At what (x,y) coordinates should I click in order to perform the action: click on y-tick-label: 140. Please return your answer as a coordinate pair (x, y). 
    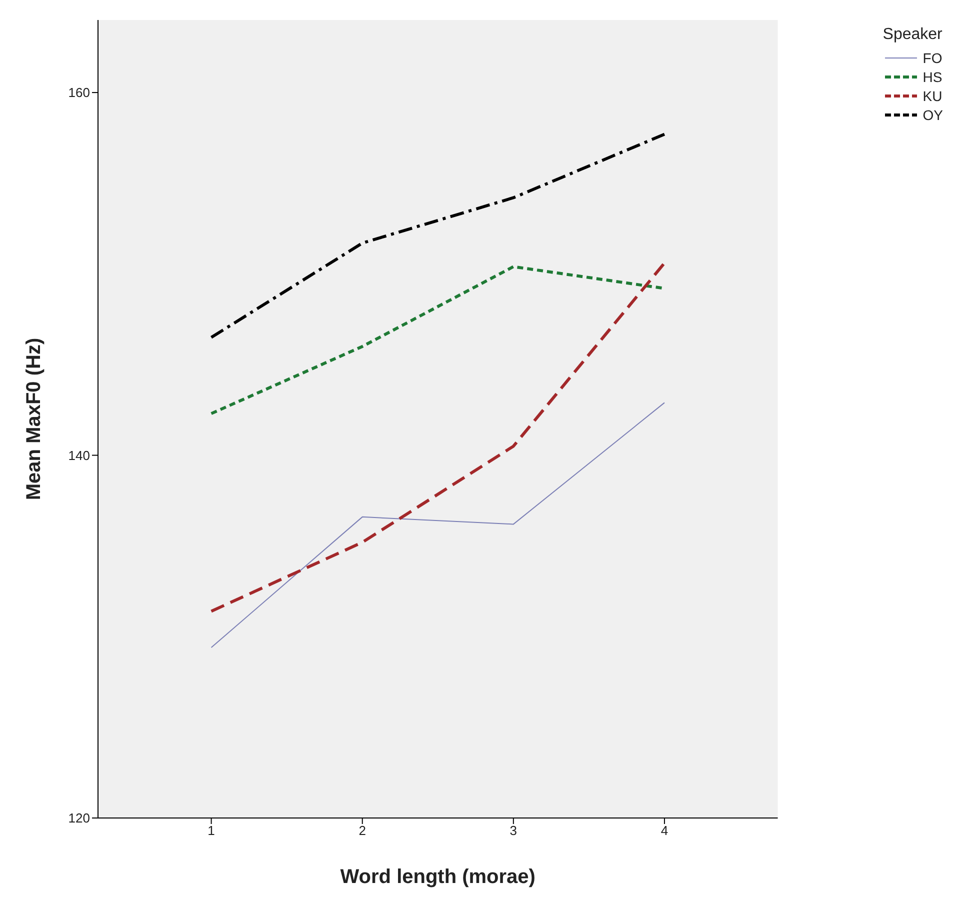
    Looking at the image, I should click on (79, 455).